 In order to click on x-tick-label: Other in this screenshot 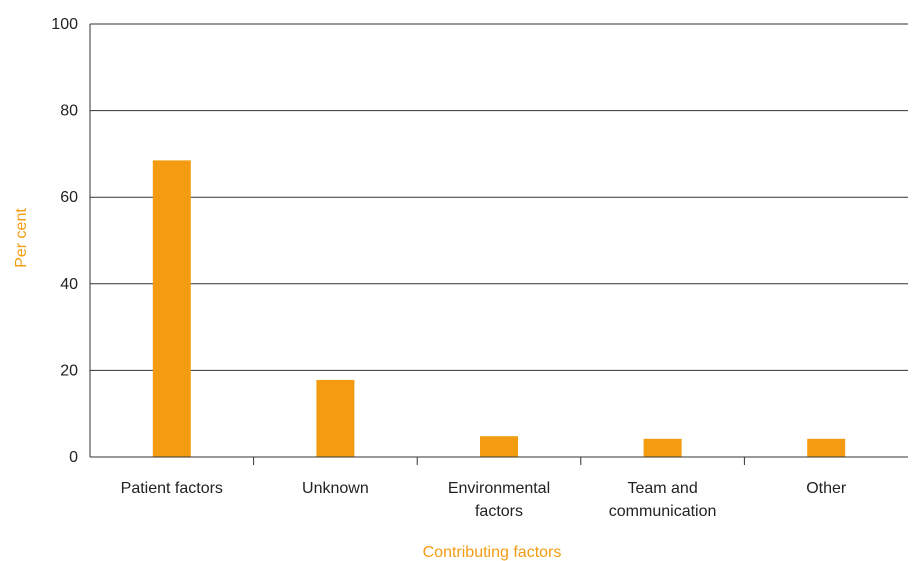, I will do `click(826, 488)`.